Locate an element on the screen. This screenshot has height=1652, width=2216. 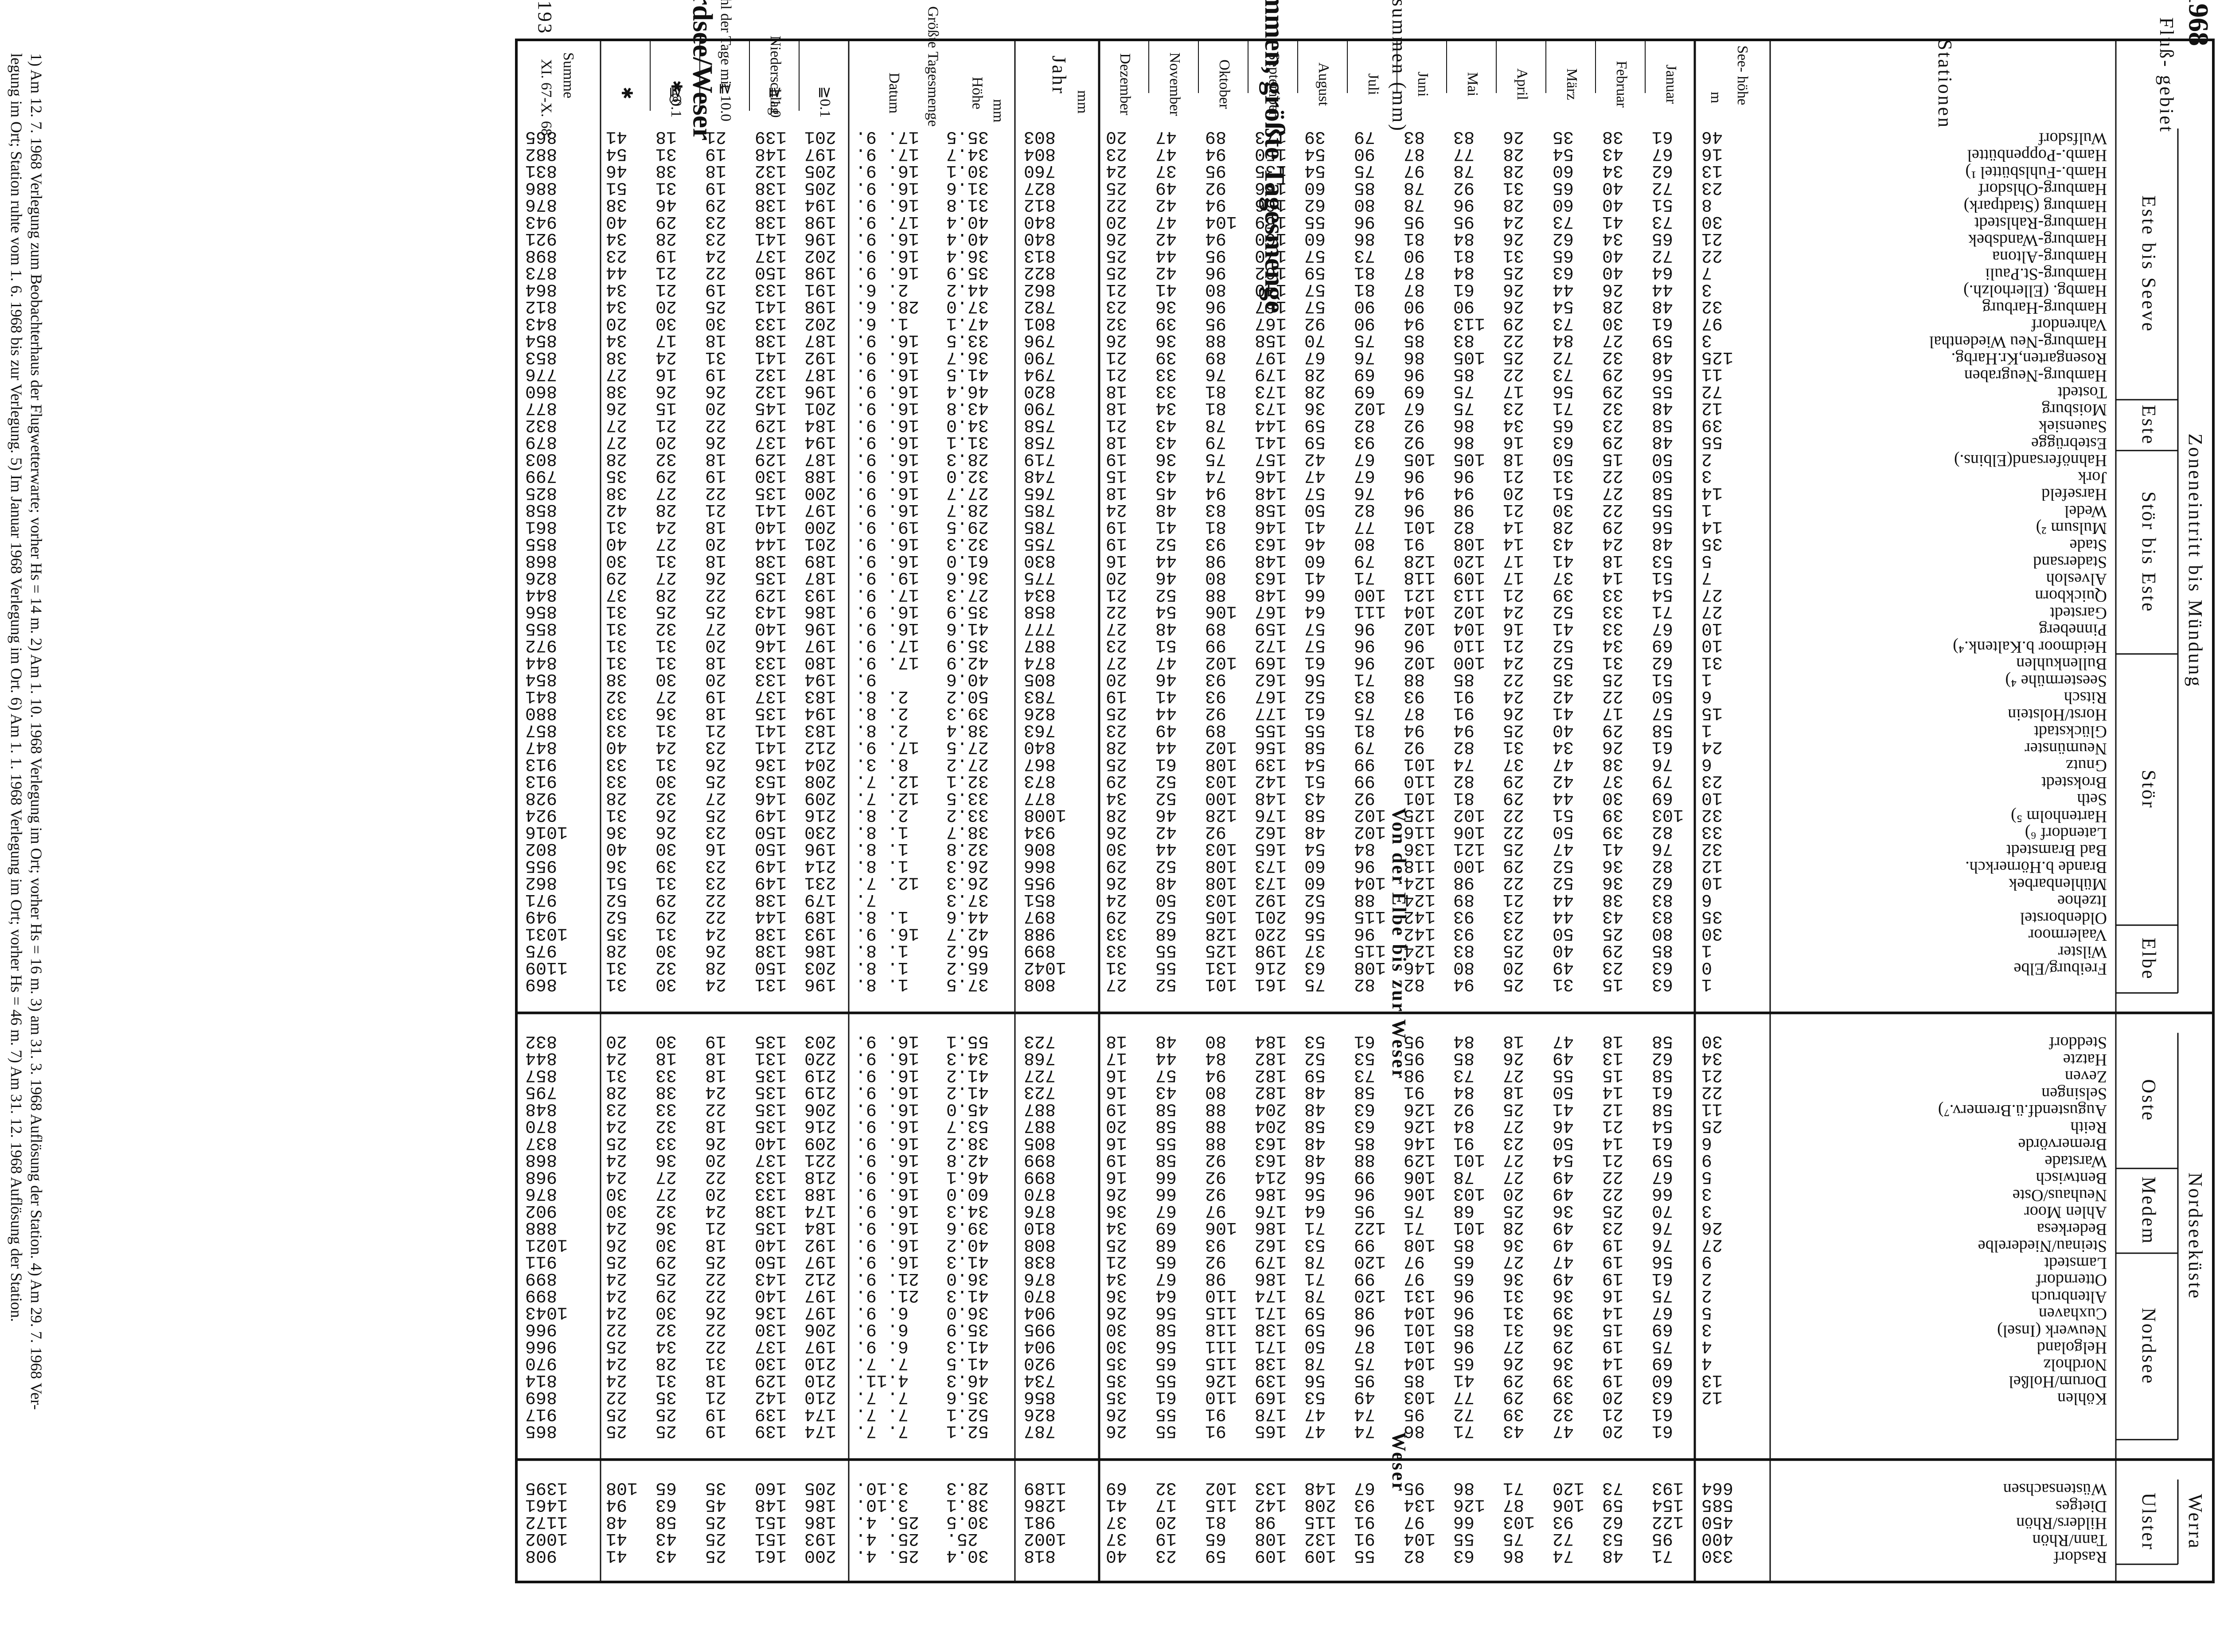
month-value: 65 is located at coordinates (1166, 1261).